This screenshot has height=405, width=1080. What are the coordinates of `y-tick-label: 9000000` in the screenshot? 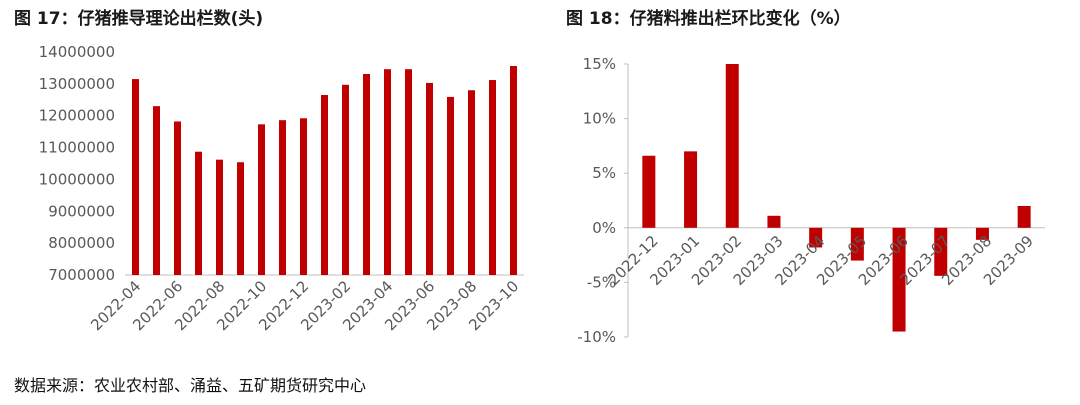 It's located at (81, 211).